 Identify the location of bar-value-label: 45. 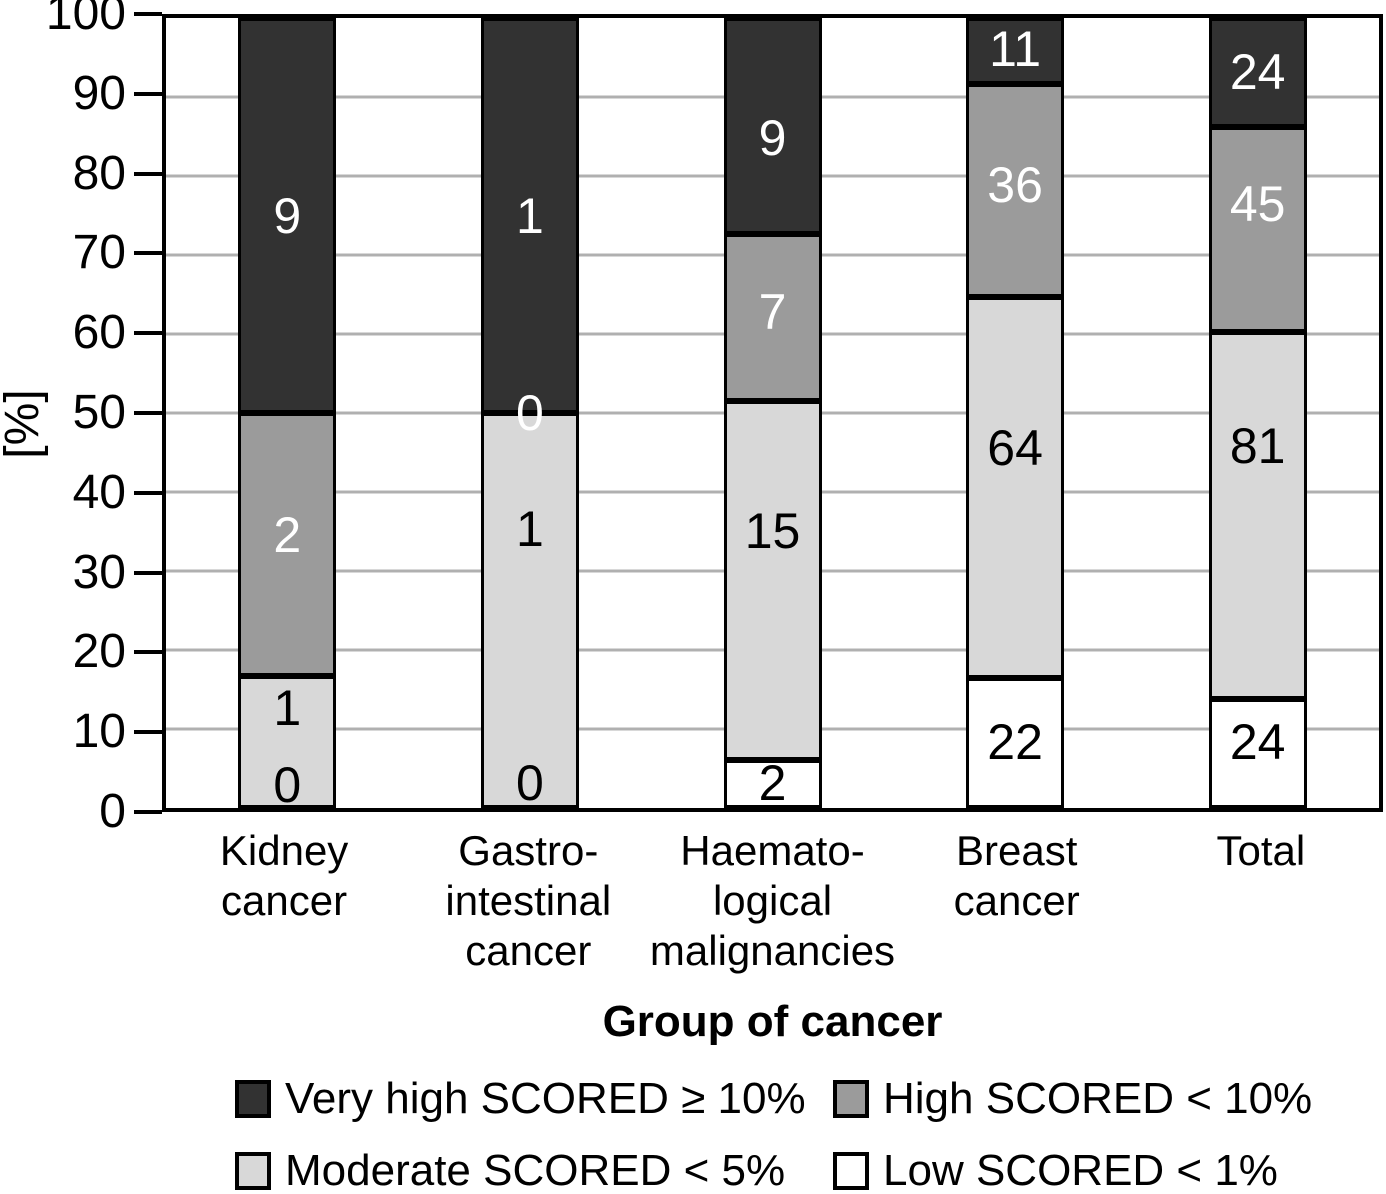
(1257, 204).